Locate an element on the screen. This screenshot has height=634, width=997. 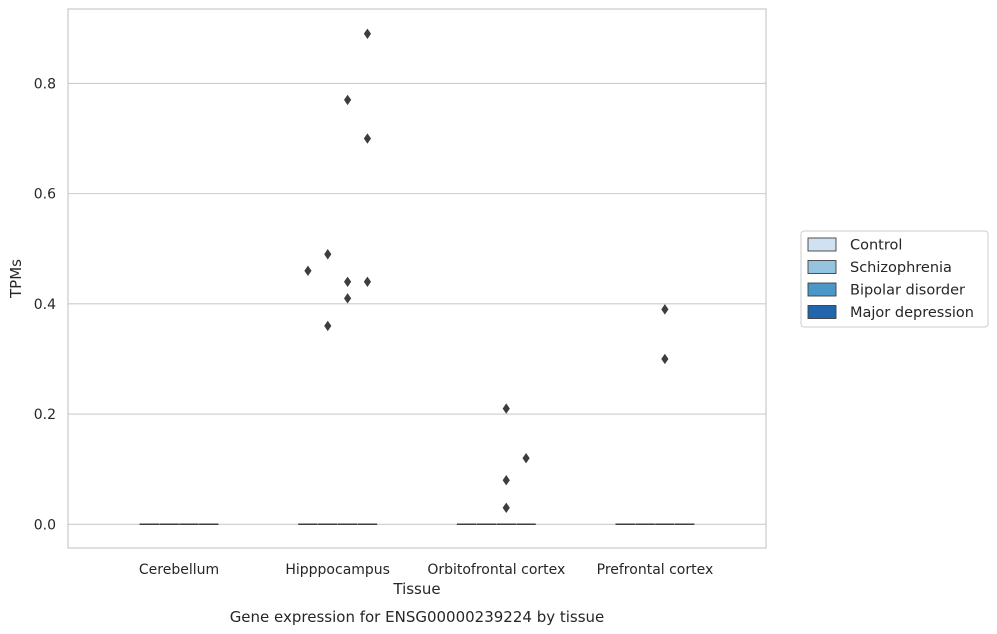
y-tick-label: 0.6 is located at coordinates (45, 195).